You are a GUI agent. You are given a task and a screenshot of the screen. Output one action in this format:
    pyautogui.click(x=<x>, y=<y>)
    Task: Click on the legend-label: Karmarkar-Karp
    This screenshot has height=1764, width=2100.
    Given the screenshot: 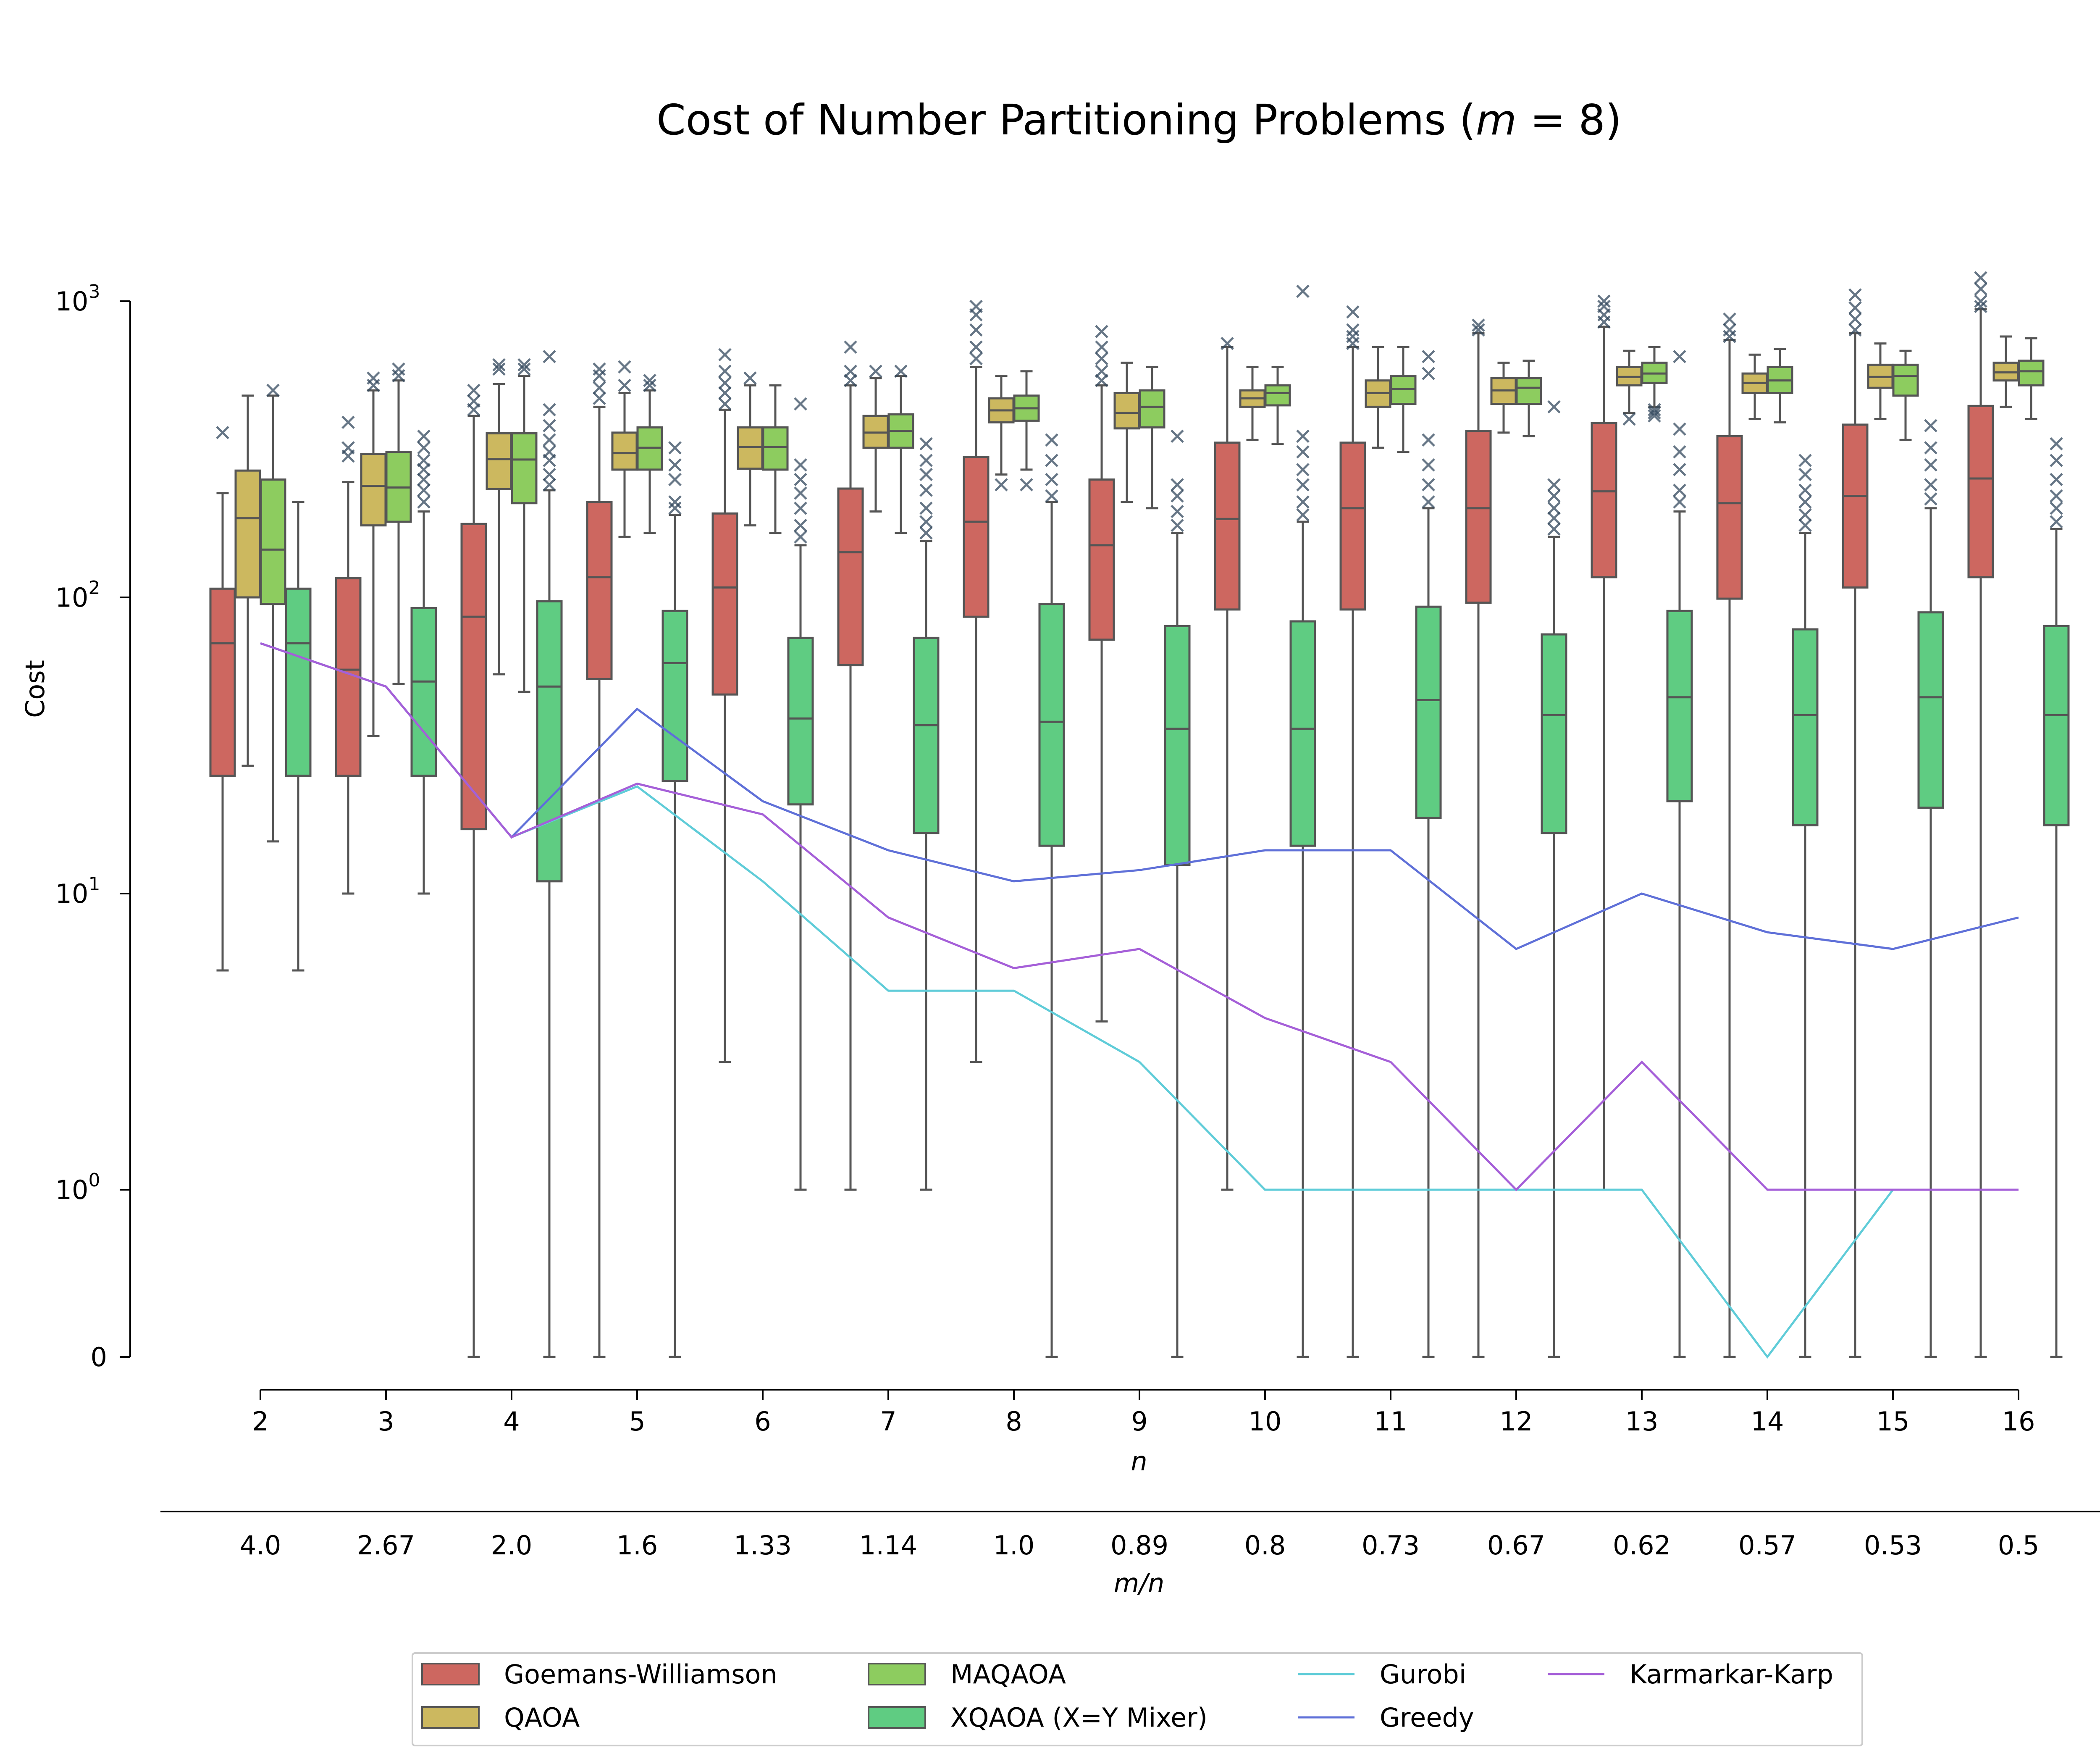 What is the action you would take?
    pyautogui.click(x=1731, y=1674)
    